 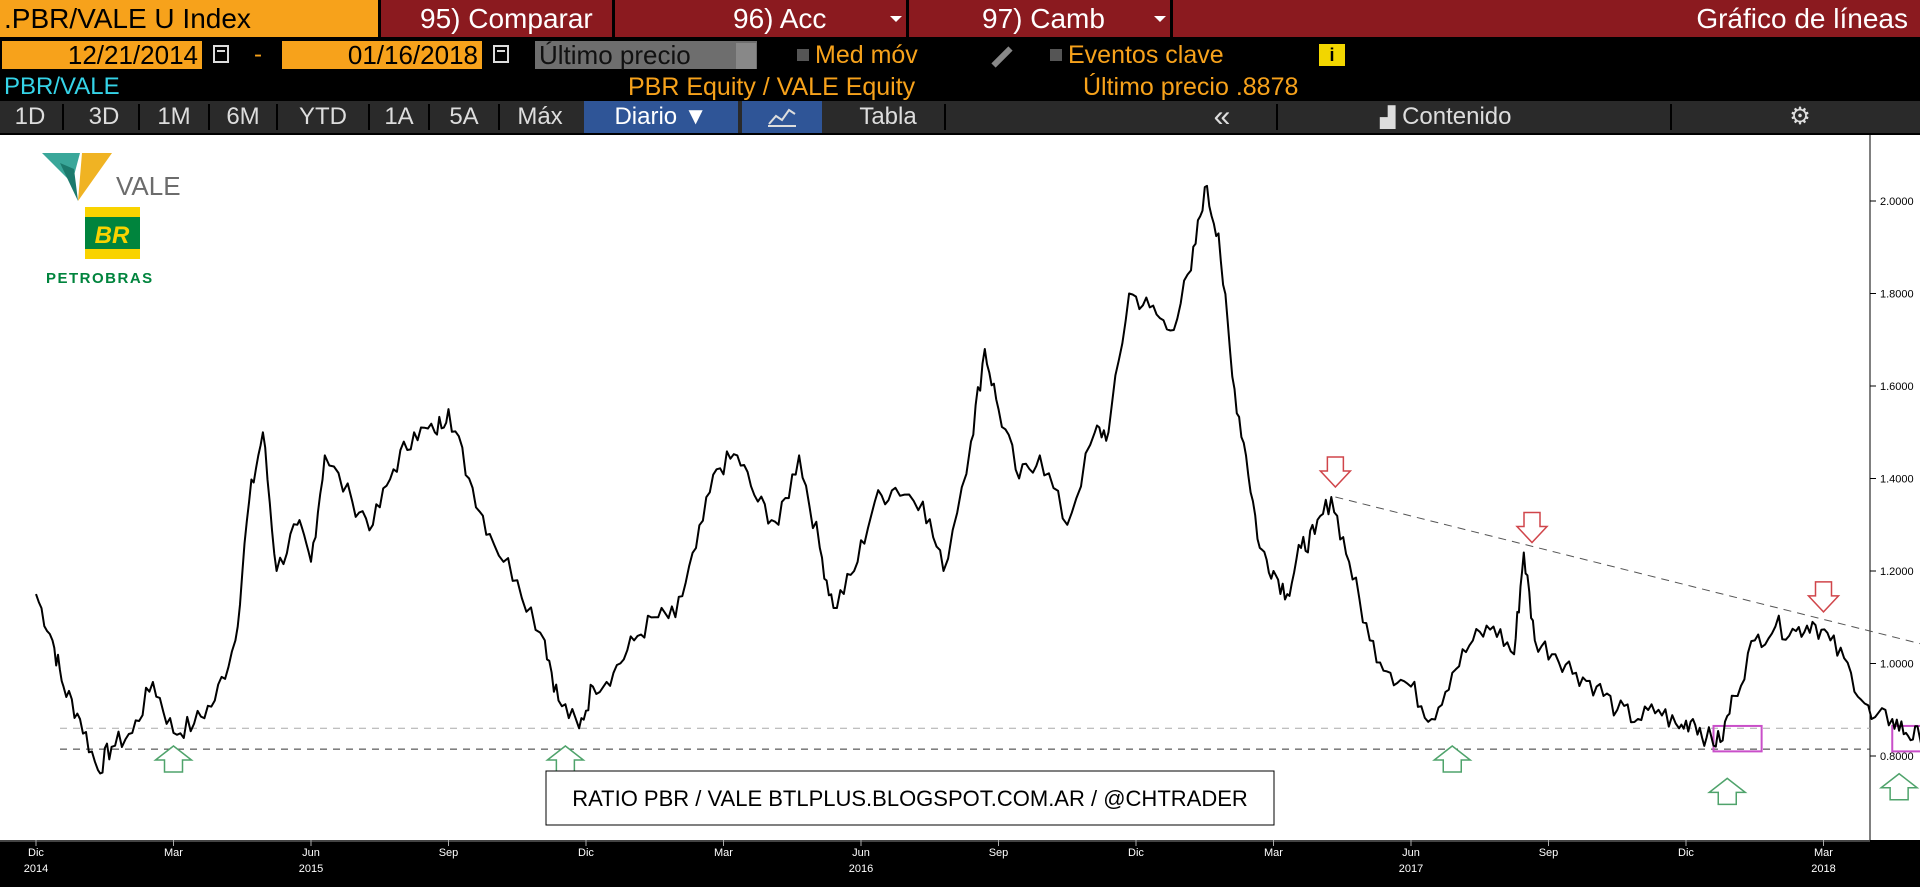 What do you see at coordinates (1457, 116) in the screenshot?
I see `contents-label: Contenido` at bounding box center [1457, 116].